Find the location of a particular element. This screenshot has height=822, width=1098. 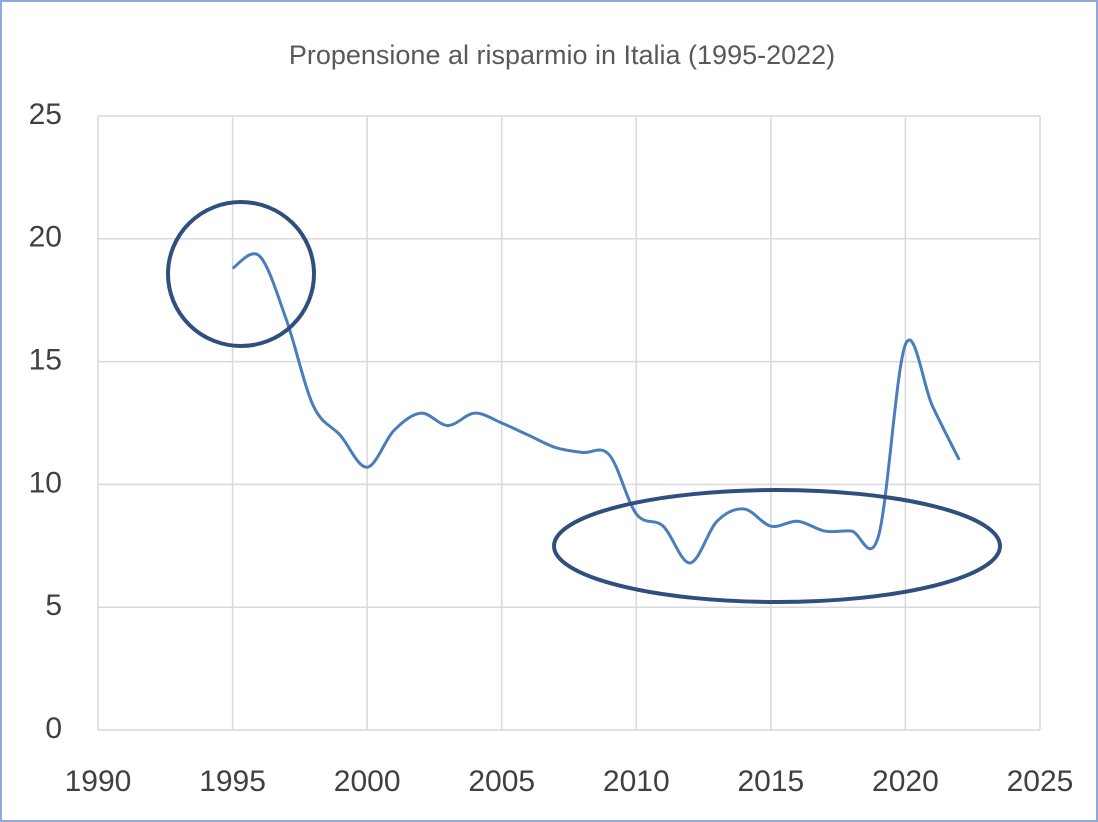

x-tick-label: 2025 is located at coordinates (1040, 781).